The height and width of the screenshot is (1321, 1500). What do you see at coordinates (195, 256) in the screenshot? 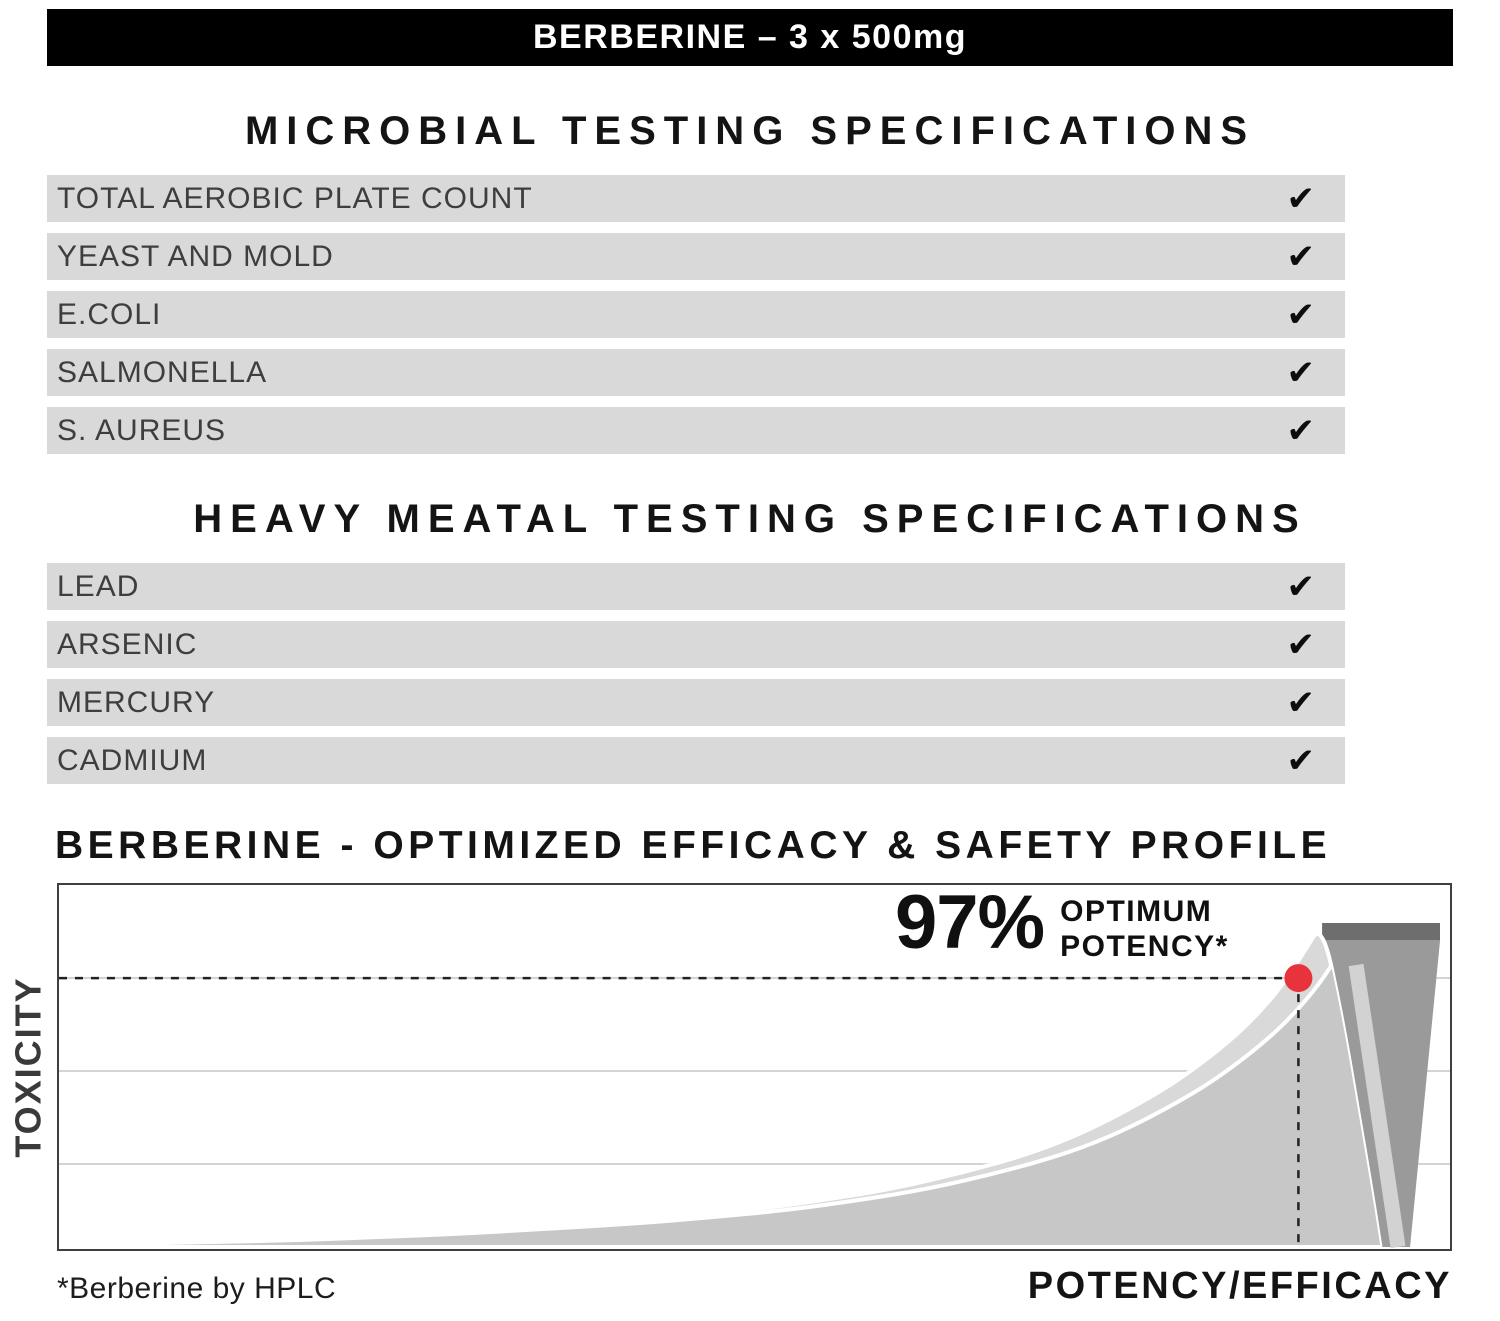
I see `spec-label: YEAST AND MOLD` at bounding box center [195, 256].